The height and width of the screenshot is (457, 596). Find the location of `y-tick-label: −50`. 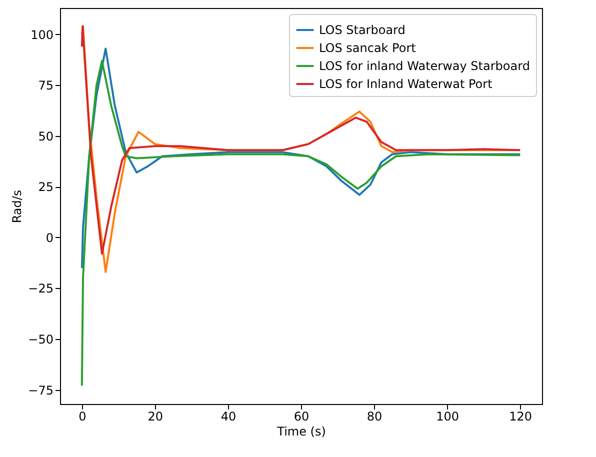

y-tick-label: −50 is located at coordinates (41, 339).